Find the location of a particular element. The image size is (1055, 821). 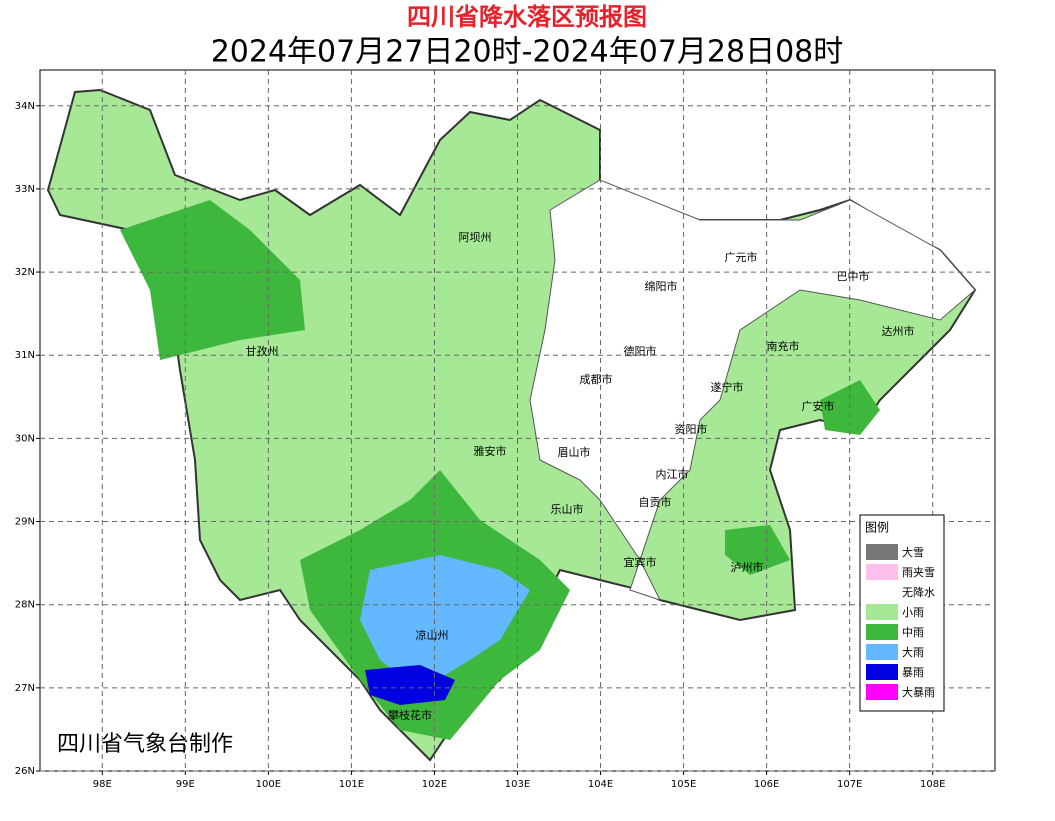

y-tick-label: 29N is located at coordinates (25, 522).